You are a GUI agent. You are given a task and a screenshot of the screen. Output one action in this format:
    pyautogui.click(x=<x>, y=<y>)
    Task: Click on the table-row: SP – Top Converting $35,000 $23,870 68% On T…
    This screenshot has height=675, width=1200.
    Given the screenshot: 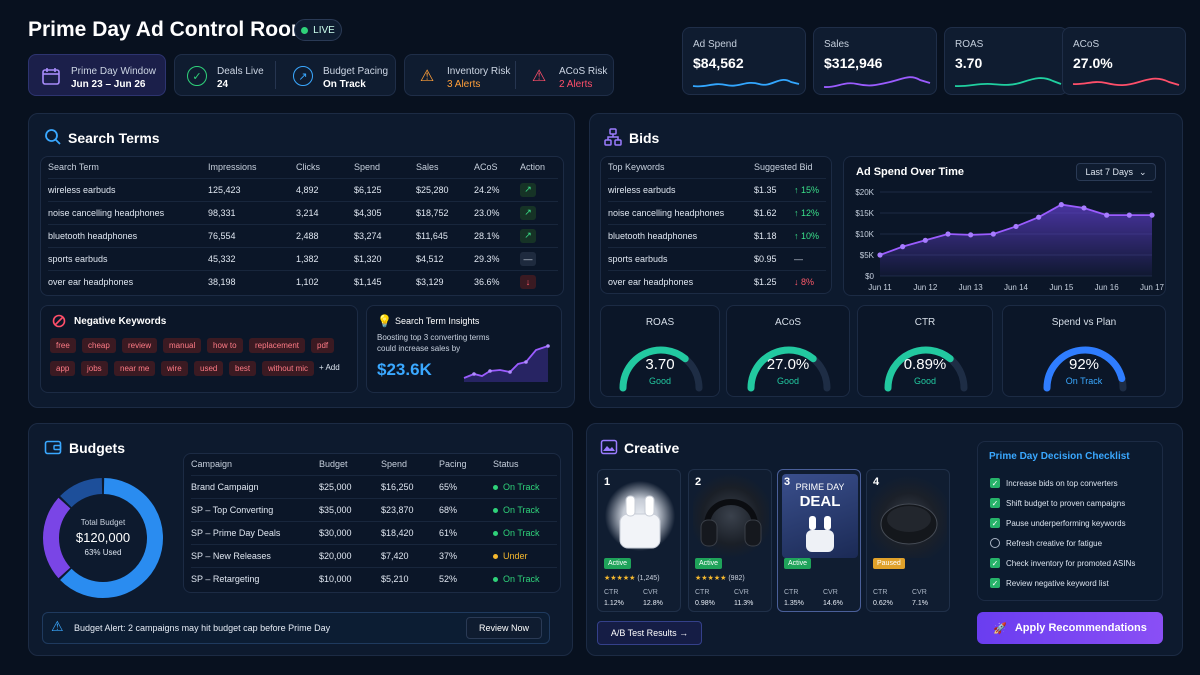 What is the action you would take?
    pyautogui.click(x=374, y=509)
    